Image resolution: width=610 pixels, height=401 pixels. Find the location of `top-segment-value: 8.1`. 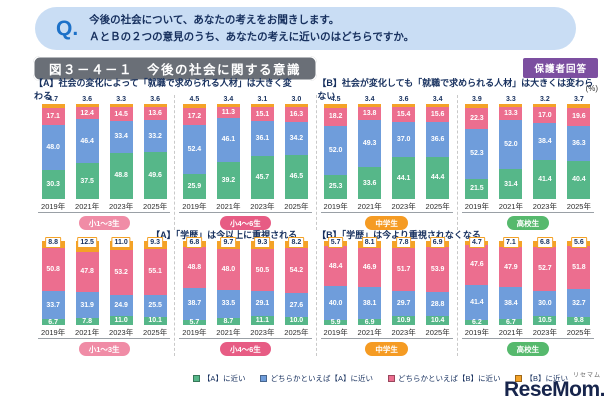

top-segment-value: 8.1 is located at coordinates (369, 242).